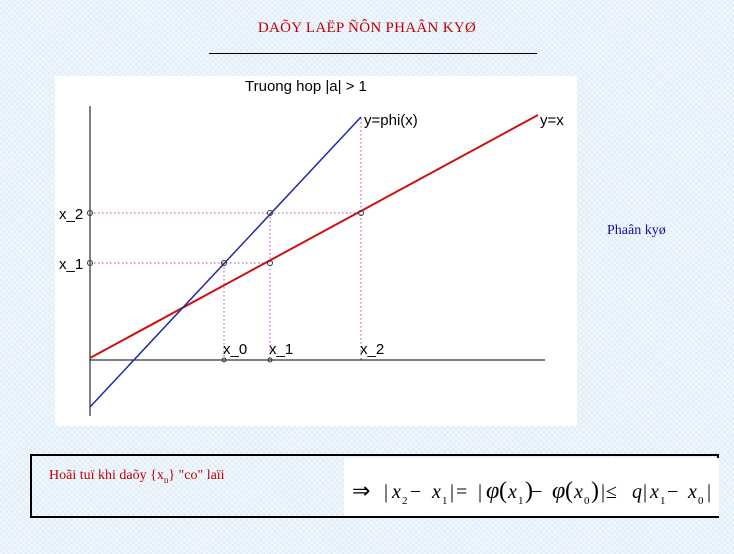 This screenshot has width=734, height=554. Describe the element at coordinates (372, 349) in the screenshot. I see `label-x2: x_2` at that location.